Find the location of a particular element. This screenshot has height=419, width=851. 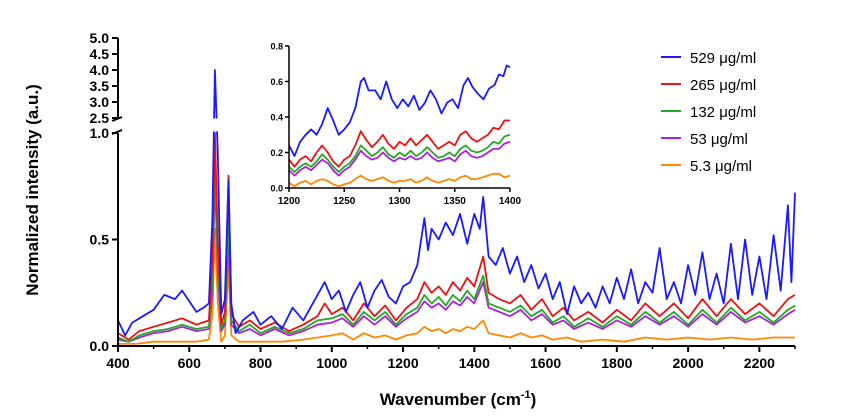

x-axis-title-superscript: -1 is located at coordinates (526, 395).